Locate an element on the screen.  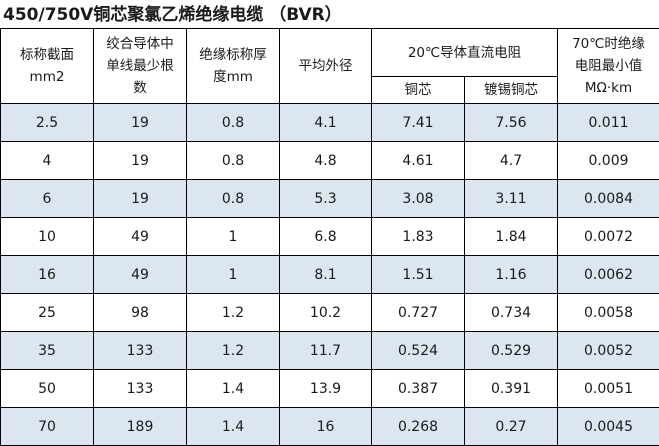
table-cell: 0.009 is located at coordinates (608, 160).